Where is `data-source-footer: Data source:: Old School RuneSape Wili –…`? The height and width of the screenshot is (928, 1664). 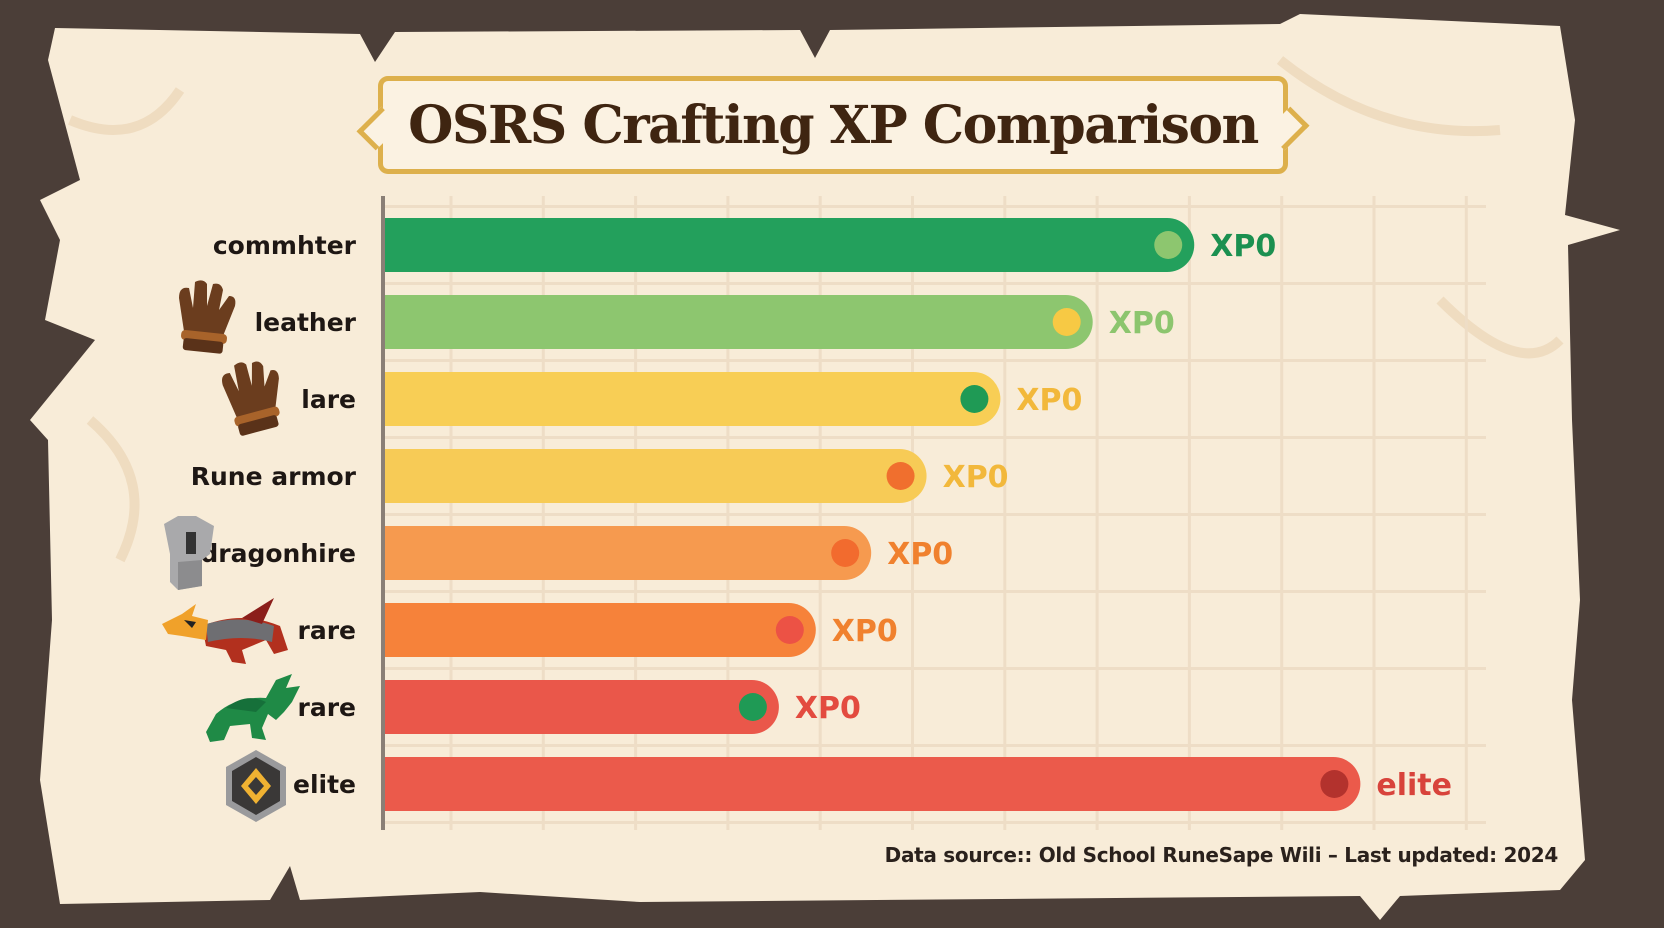
data-source-footer: Data source:: Old School RuneSape Wili –… is located at coordinates (1221, 855).